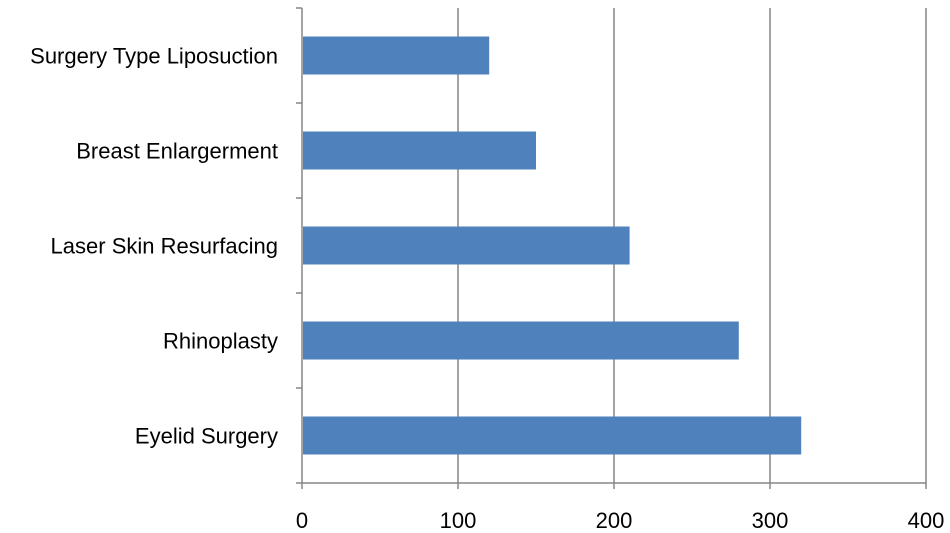 The image size is (950, 533). Describe the element at coordinates (302, 520) in the screenshot. I see `x-tick-label: 0` at that location.